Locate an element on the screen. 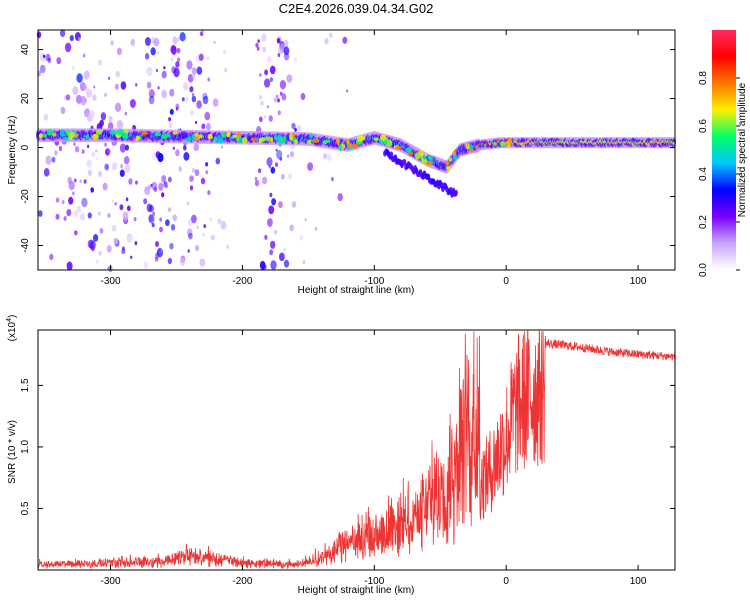 The image size is (750, 600). spectrogram-y-label: Frequency (Hz) is located at coordinates (12, 150).